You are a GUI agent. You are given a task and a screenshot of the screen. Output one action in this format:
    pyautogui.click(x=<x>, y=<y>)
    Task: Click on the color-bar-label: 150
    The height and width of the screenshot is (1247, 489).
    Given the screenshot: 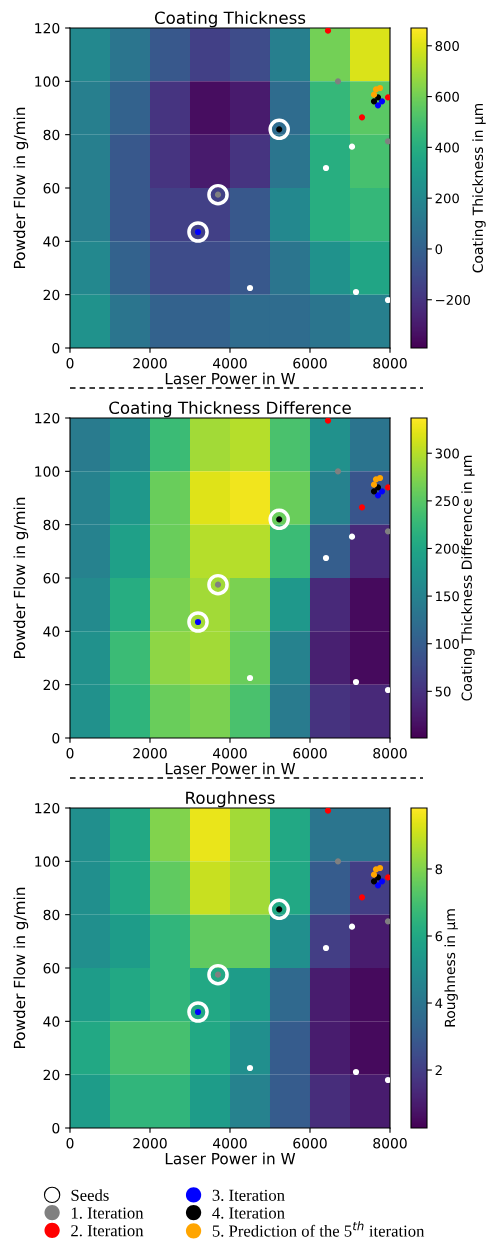 What is the action you would take?
    pyautogui.click(x=447, y=596)
    